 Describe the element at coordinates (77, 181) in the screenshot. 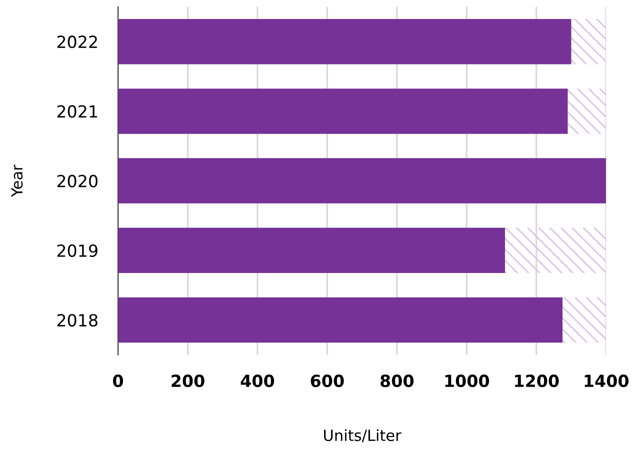

I see `y-tick-label: 2020` at that location.